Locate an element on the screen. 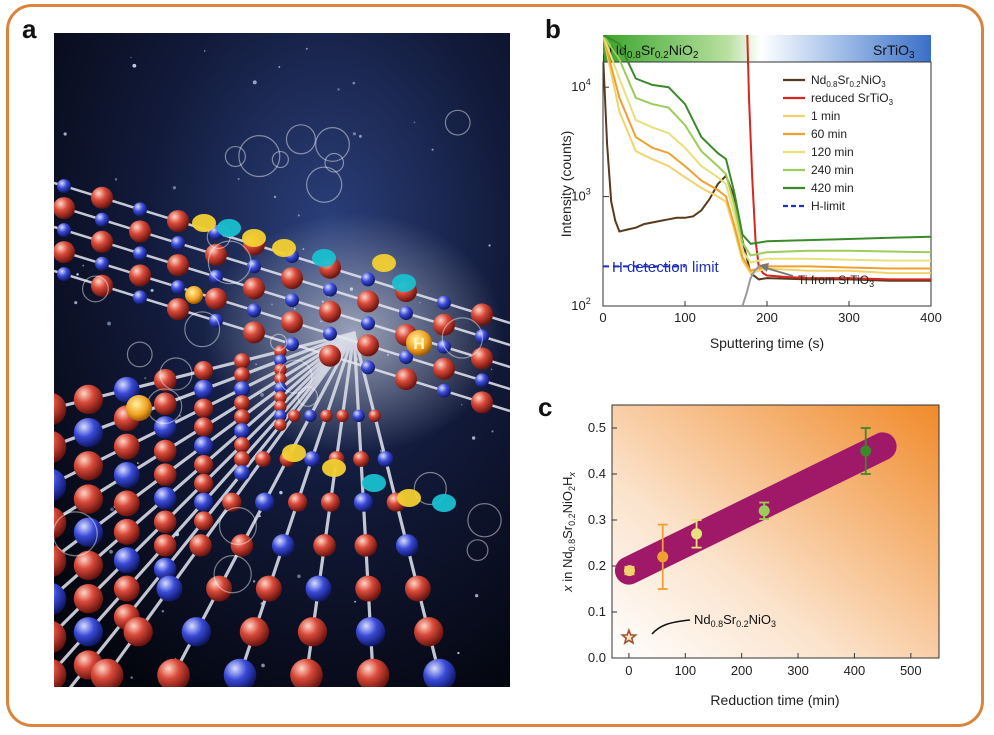  lattice-rod is located at coordinates (282, 341).